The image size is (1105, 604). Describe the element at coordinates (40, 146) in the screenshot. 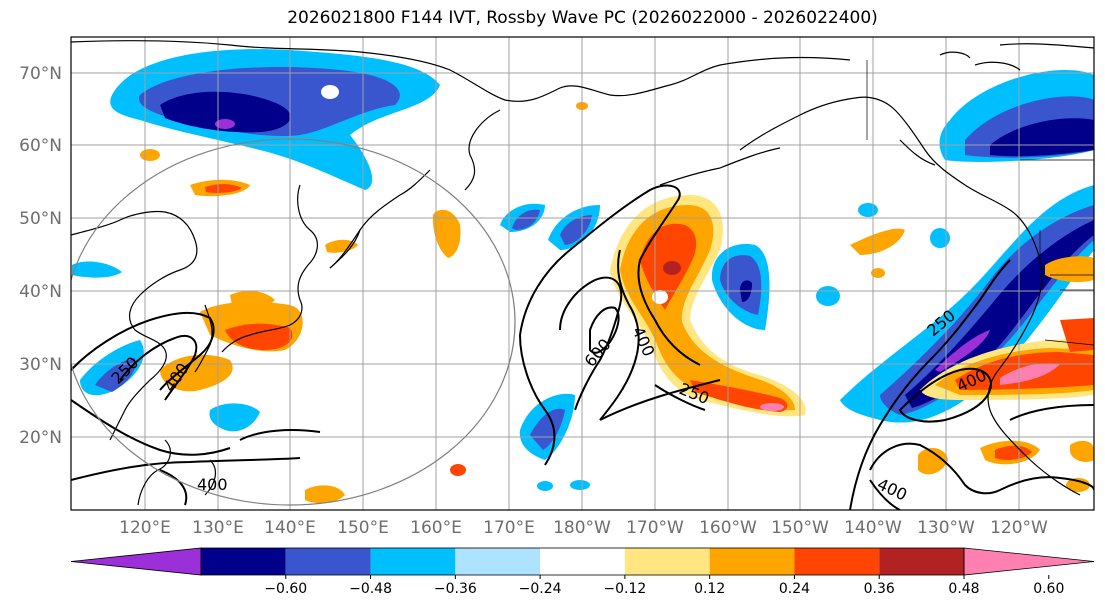

I see `lat-label: 60°N` at that location.